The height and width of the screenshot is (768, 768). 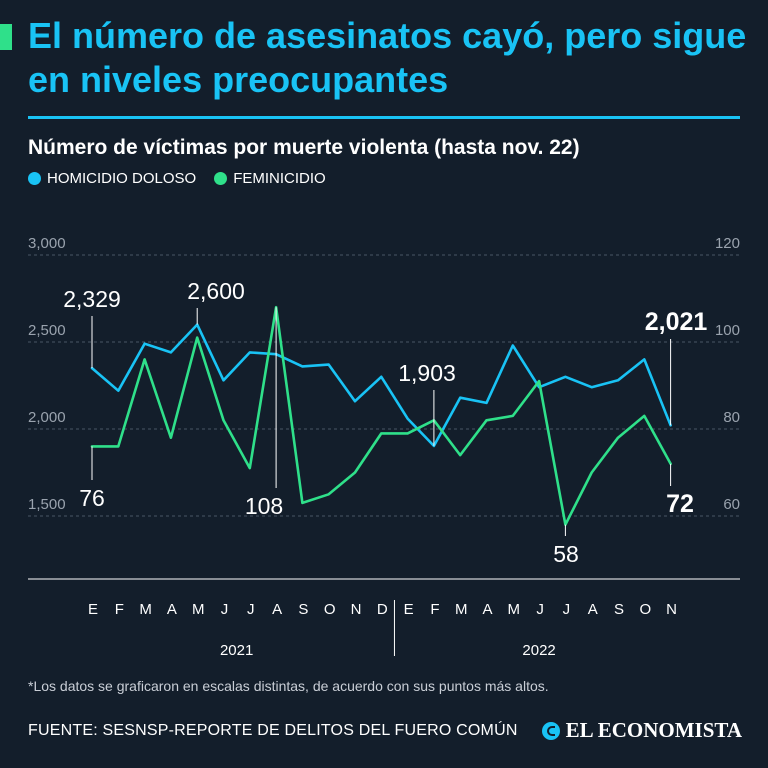 I want to click on series-line-homicidio, so click(x=381, y=385).